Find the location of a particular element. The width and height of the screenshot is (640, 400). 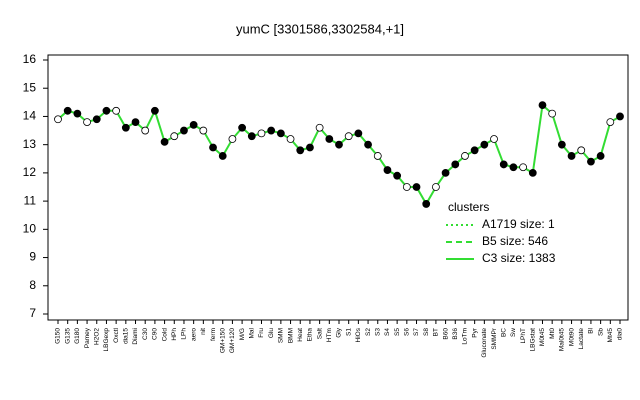

x-tick-label: HPh is located at coordinates (174, 334).